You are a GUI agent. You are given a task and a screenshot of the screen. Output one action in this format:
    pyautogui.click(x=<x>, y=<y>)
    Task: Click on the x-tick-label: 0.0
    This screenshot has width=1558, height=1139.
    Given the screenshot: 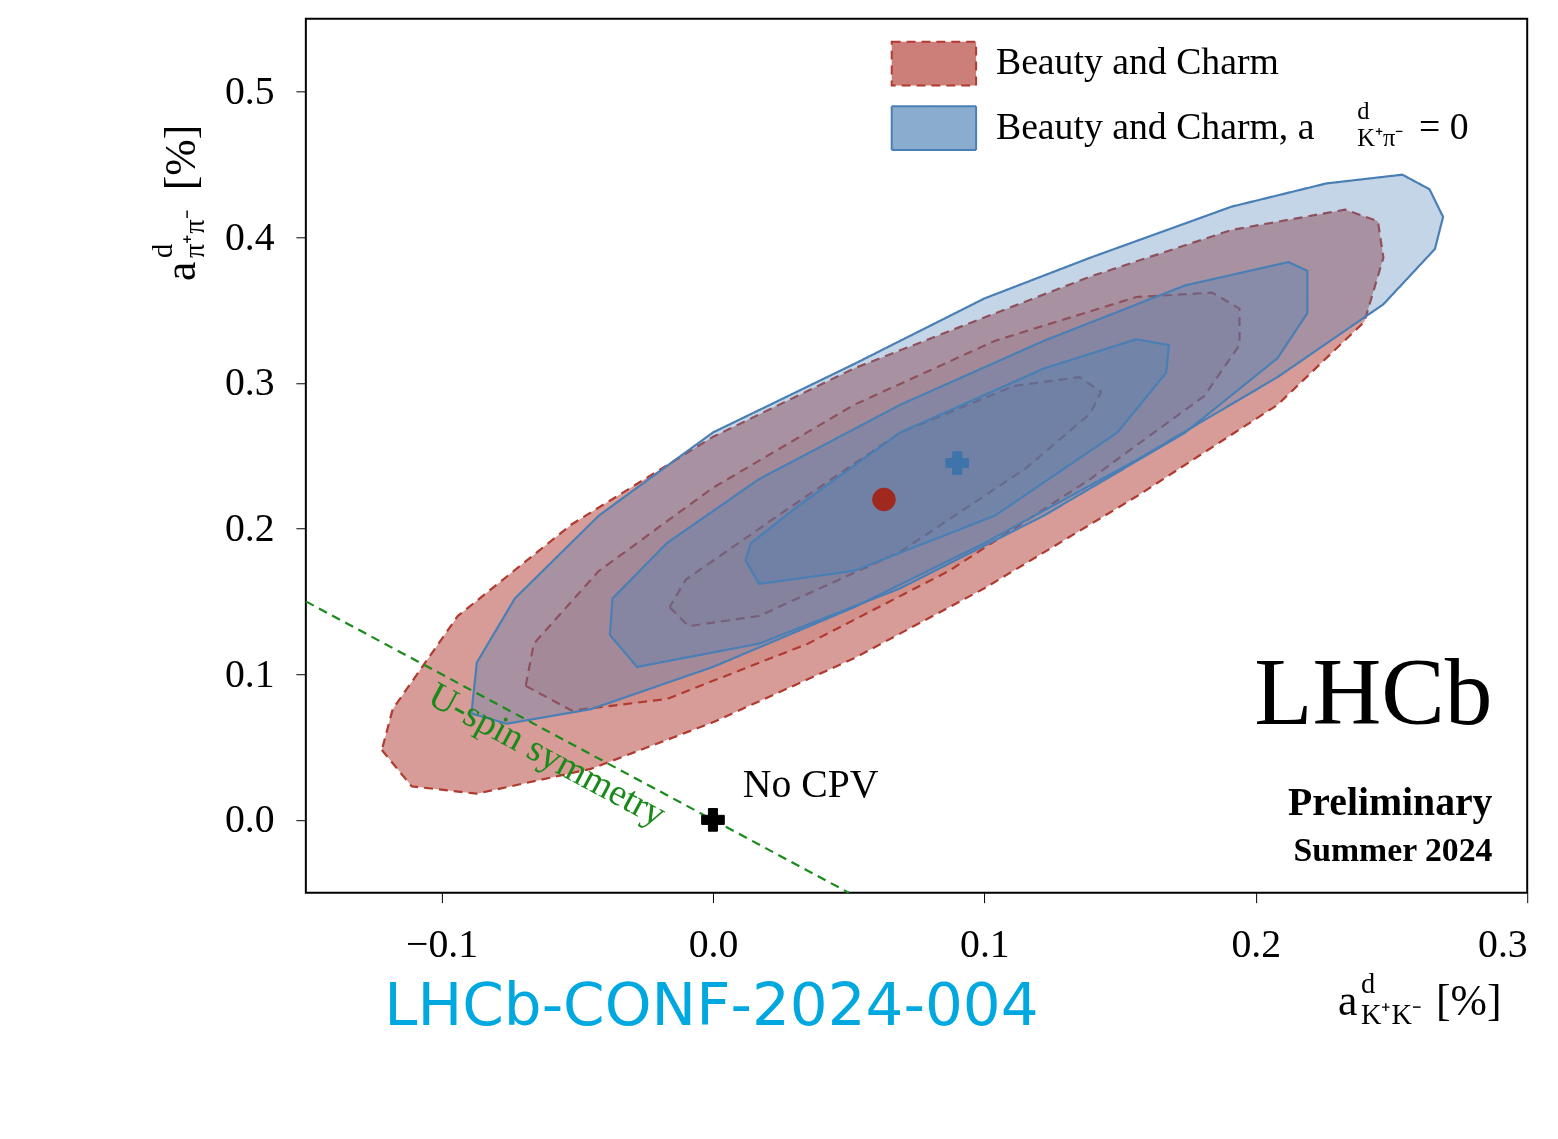 What is the action you would take?
    pyautogui.click(x=713, y=943)
    